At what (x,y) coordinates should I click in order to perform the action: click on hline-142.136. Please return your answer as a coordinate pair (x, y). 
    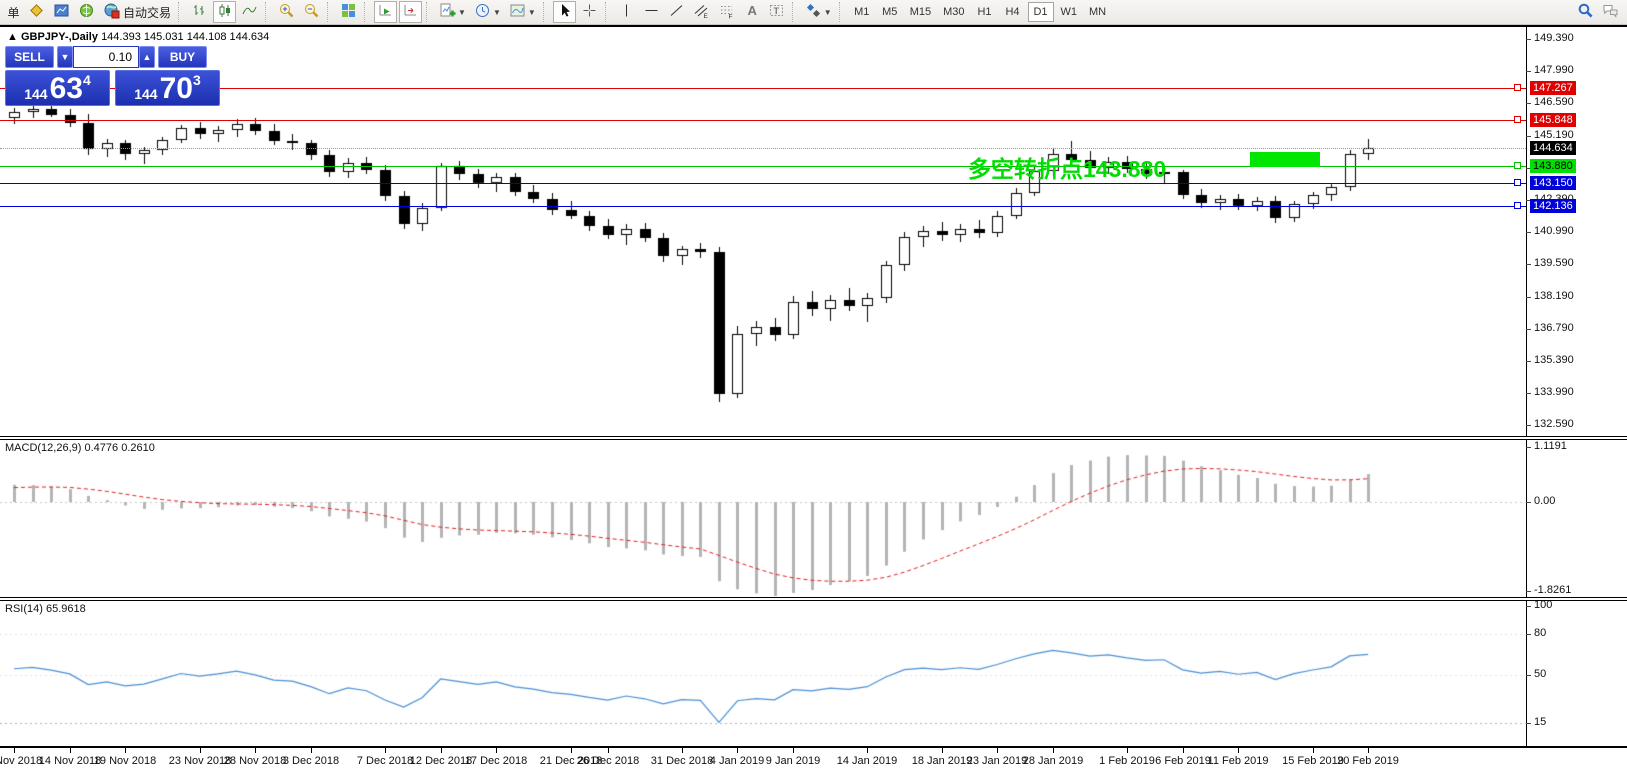
    Looking at the image, I should click on (763, 206).